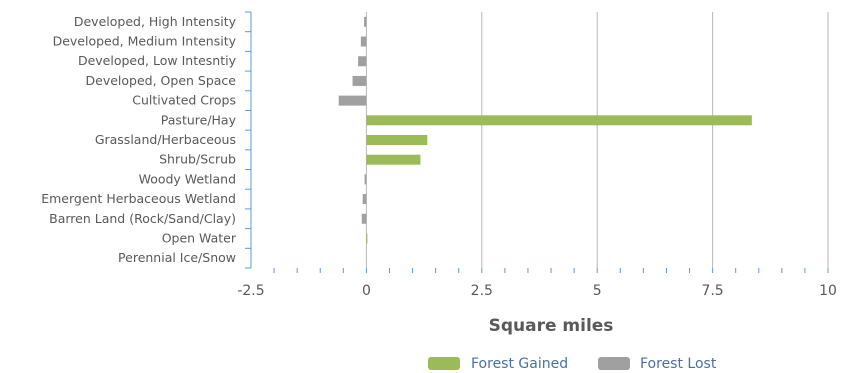  What do you see at coordinates (197, 159) in the screenshot?
I see `category-label-7: Shrub/Scrub` at bounding box center [197, 159].